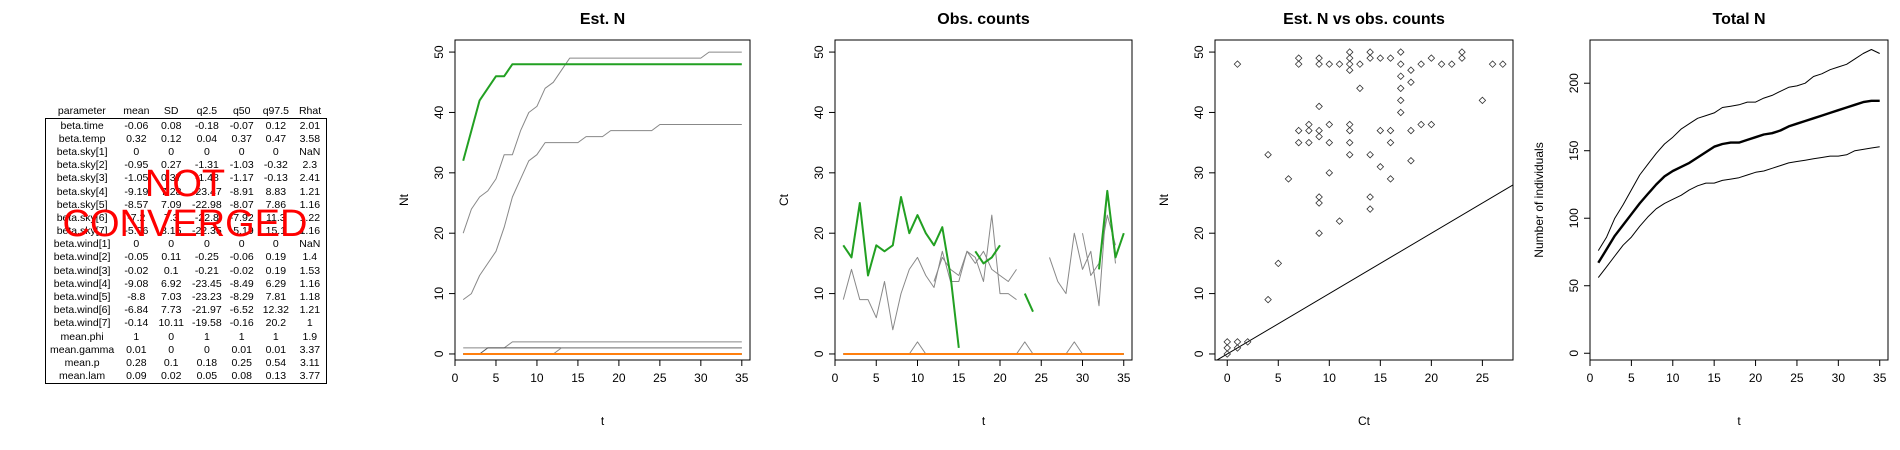 The height and width of the screenshot is (450, 1900). I want to click on table-cell: -19.58, so click(206, 323).